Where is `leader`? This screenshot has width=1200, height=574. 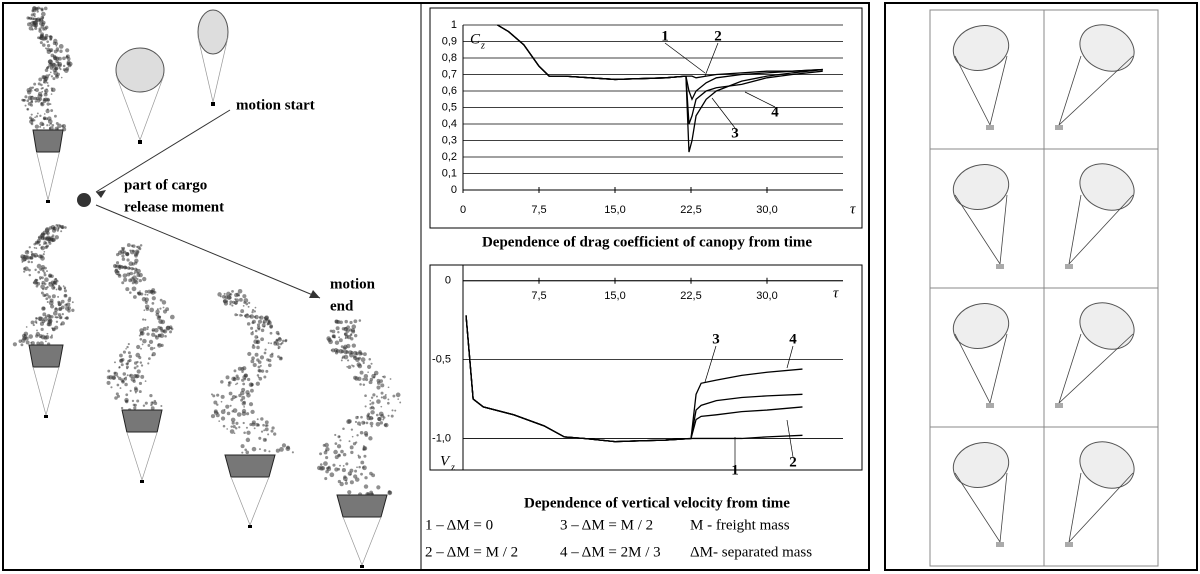
leader is located at coordinates (790, 357).